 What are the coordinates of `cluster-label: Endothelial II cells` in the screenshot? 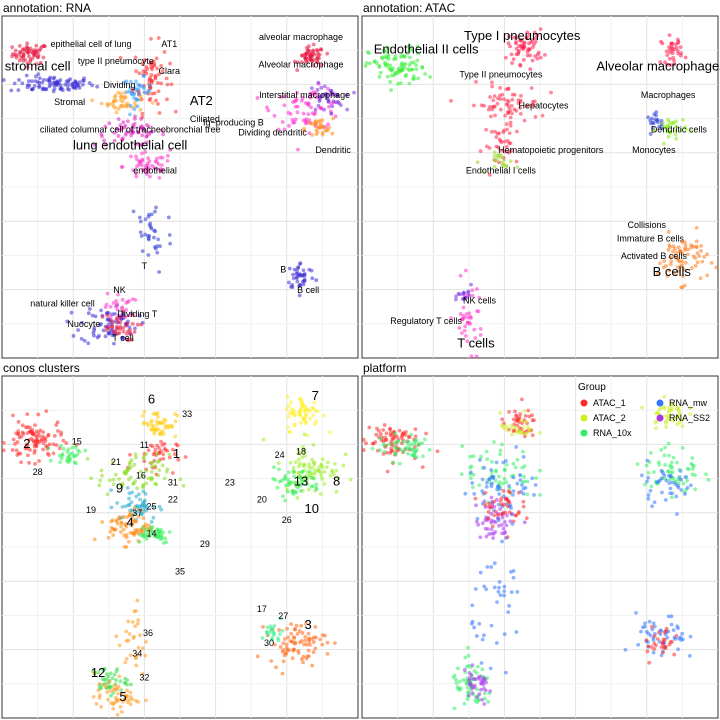 It's located at (426, 49).